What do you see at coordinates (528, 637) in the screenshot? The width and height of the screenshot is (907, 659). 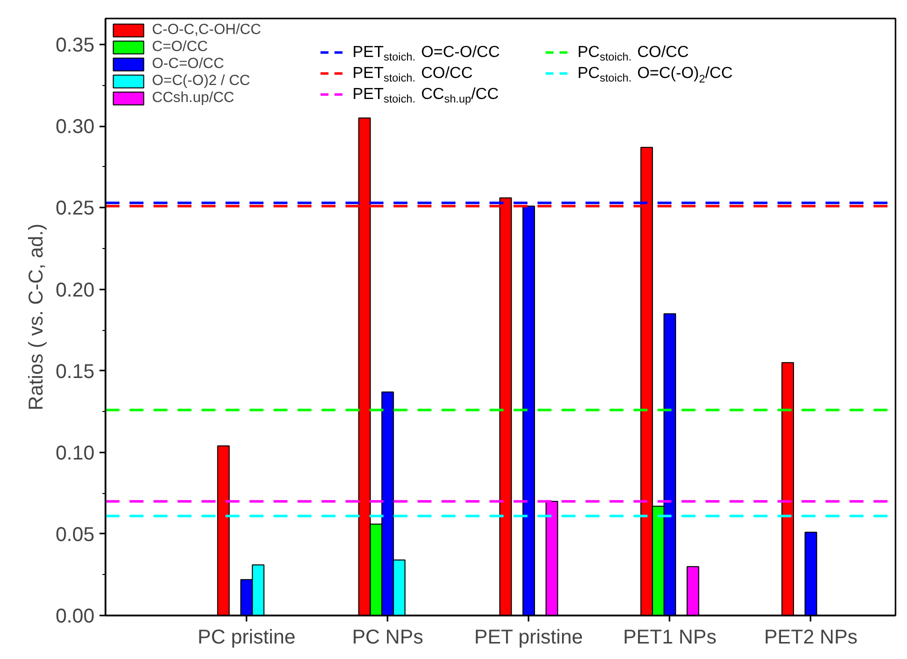 I see `x-tick-label: PET pristine` at bounding box center [528, 637].